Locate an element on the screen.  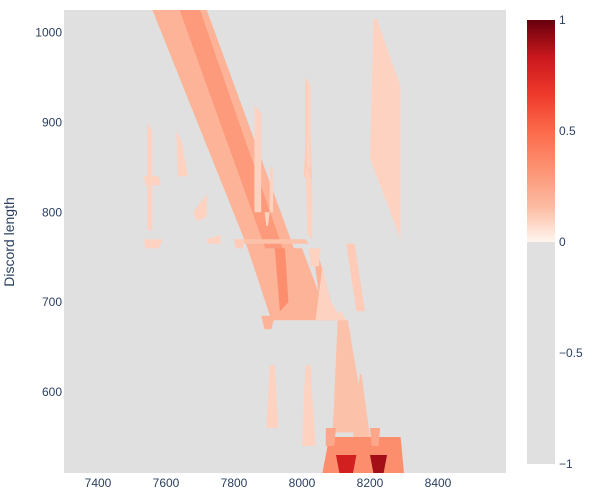
y-axis-ticks: 600 700 800 900 1000 is located at coordinates (48, 212).